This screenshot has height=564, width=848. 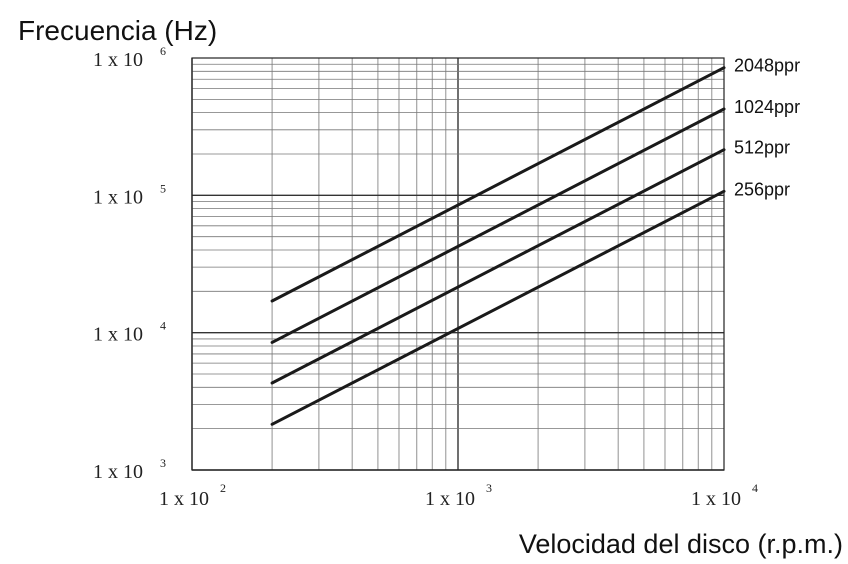 I want to click on x-tick-label: 1 x 10 2, so click(x=192, y=495).